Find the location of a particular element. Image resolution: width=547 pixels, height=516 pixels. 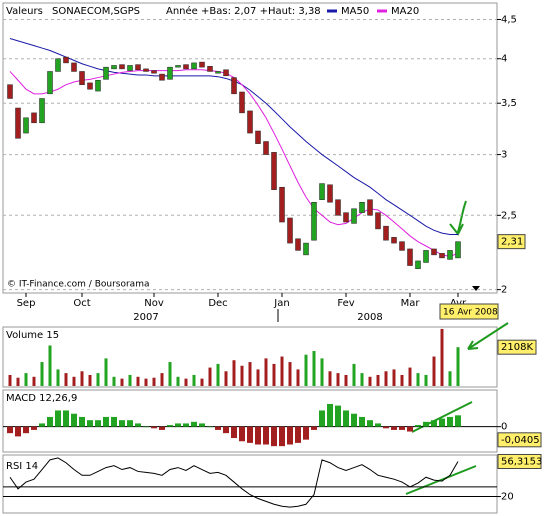

header-range: Année +Bas: 2,07 +Haut: 3,38 is located at coordinates (243, 11).